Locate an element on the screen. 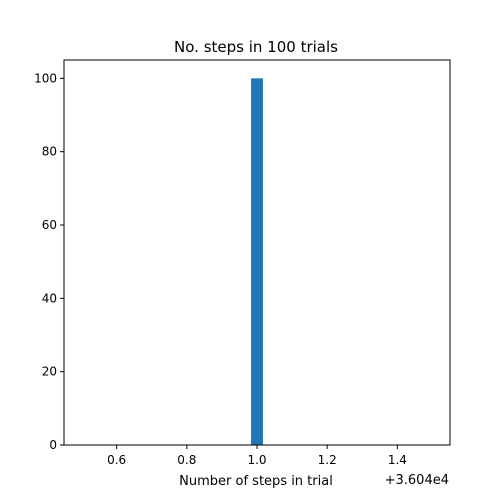 The height and width of the screenshot is (500, 500). x-axis-label: Number of steps in trial is located at coordinates (256, 481).